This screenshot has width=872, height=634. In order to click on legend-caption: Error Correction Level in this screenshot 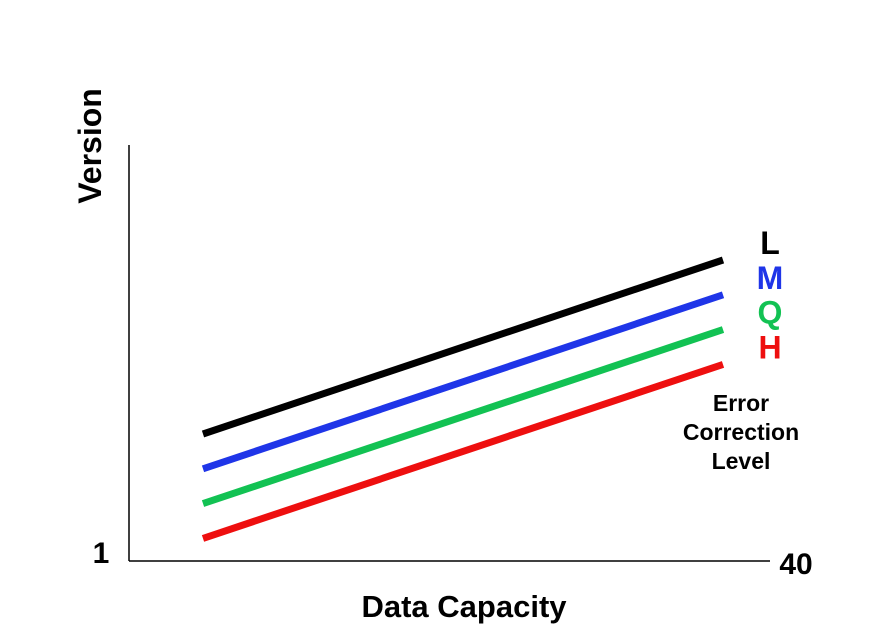, I will do `click(741, 432)`.